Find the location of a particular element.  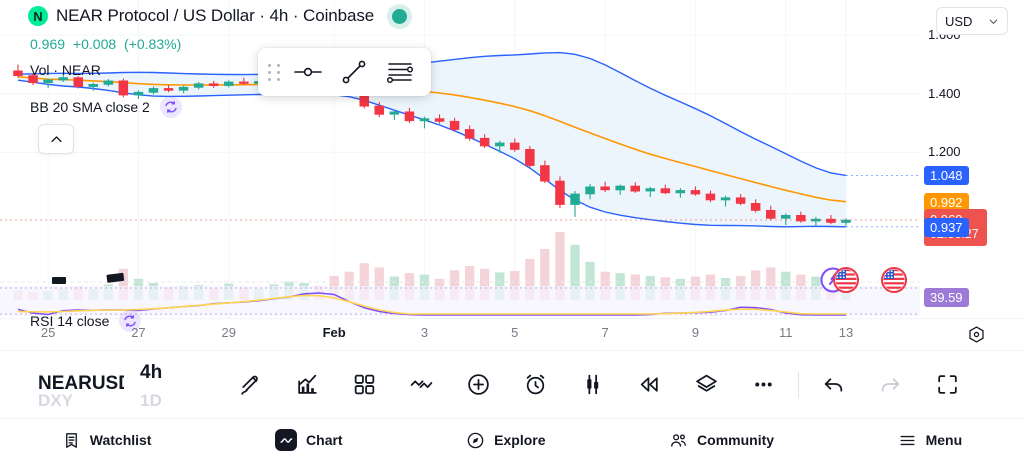

bar-replay-icon is located at coordinates (649, 384).